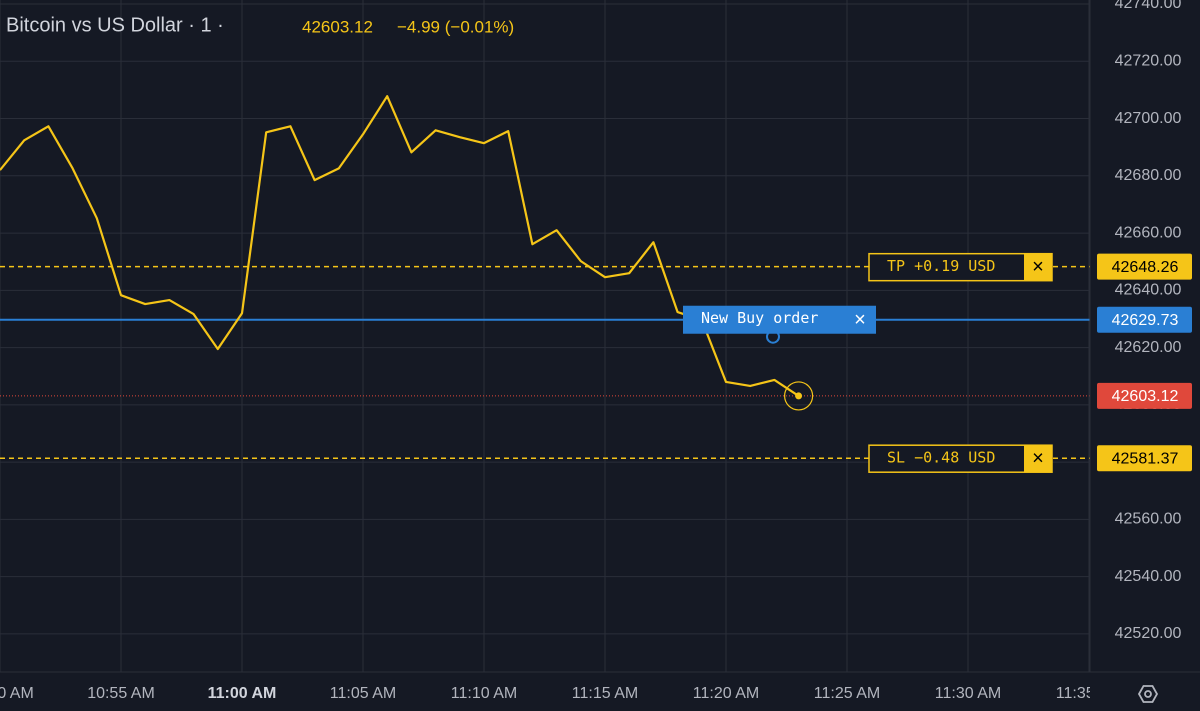 The width and height of the screenshot is (1200, 711). I want to click on order-label: TP +0.19 USD, so click(941, 266).